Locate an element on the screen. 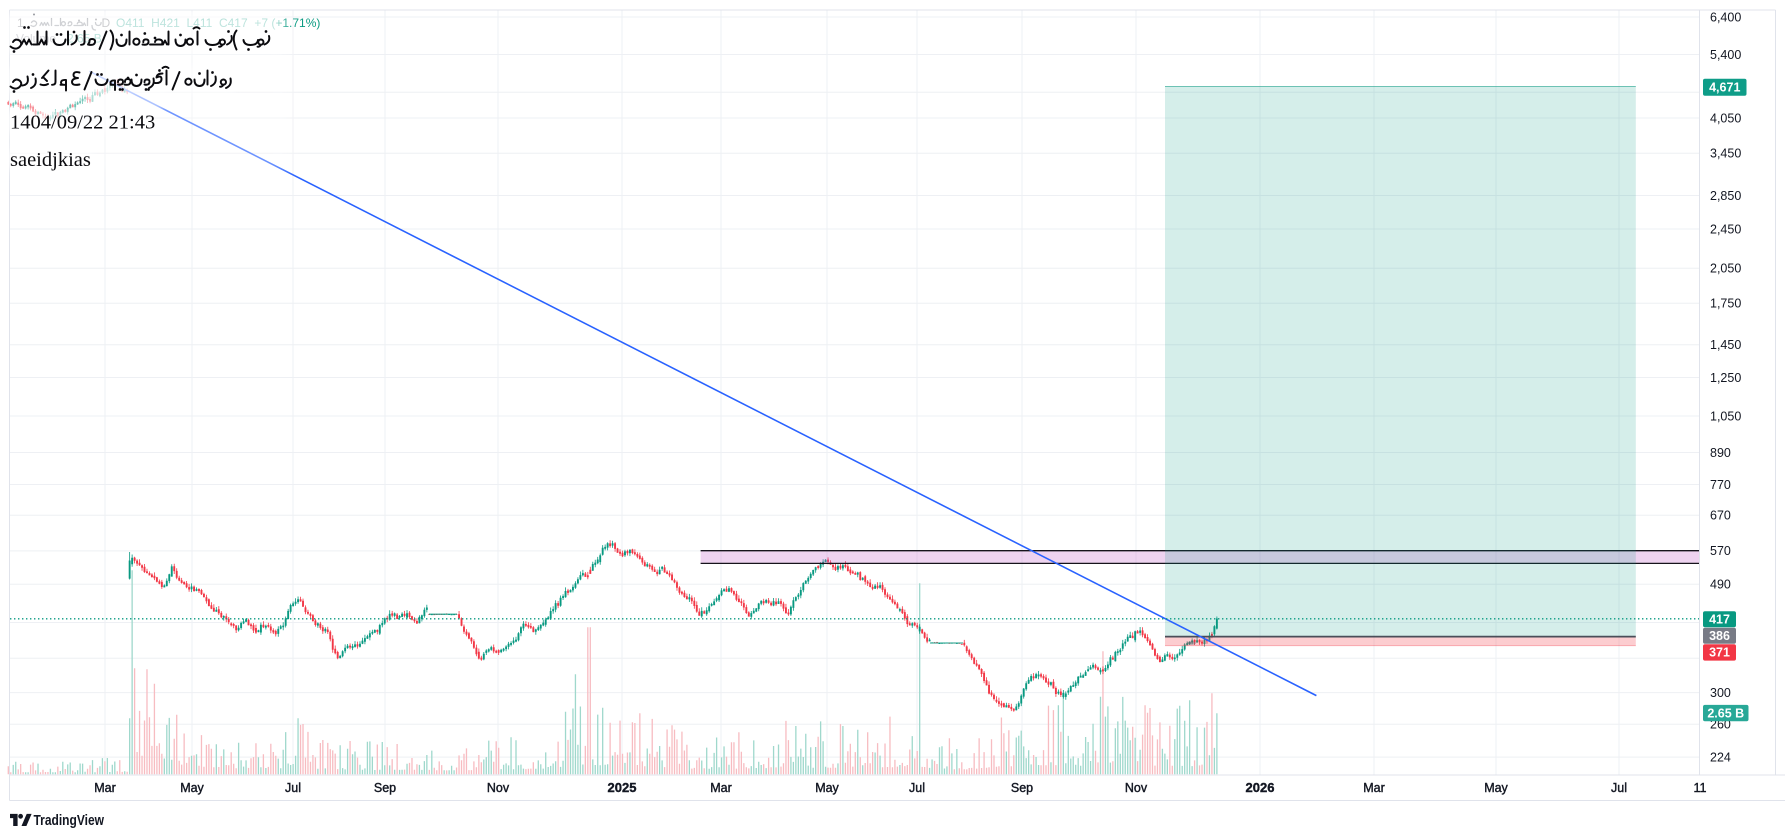 The image size is (1785, 837). svg-text: 11 is located at coordinates (1700, 788).